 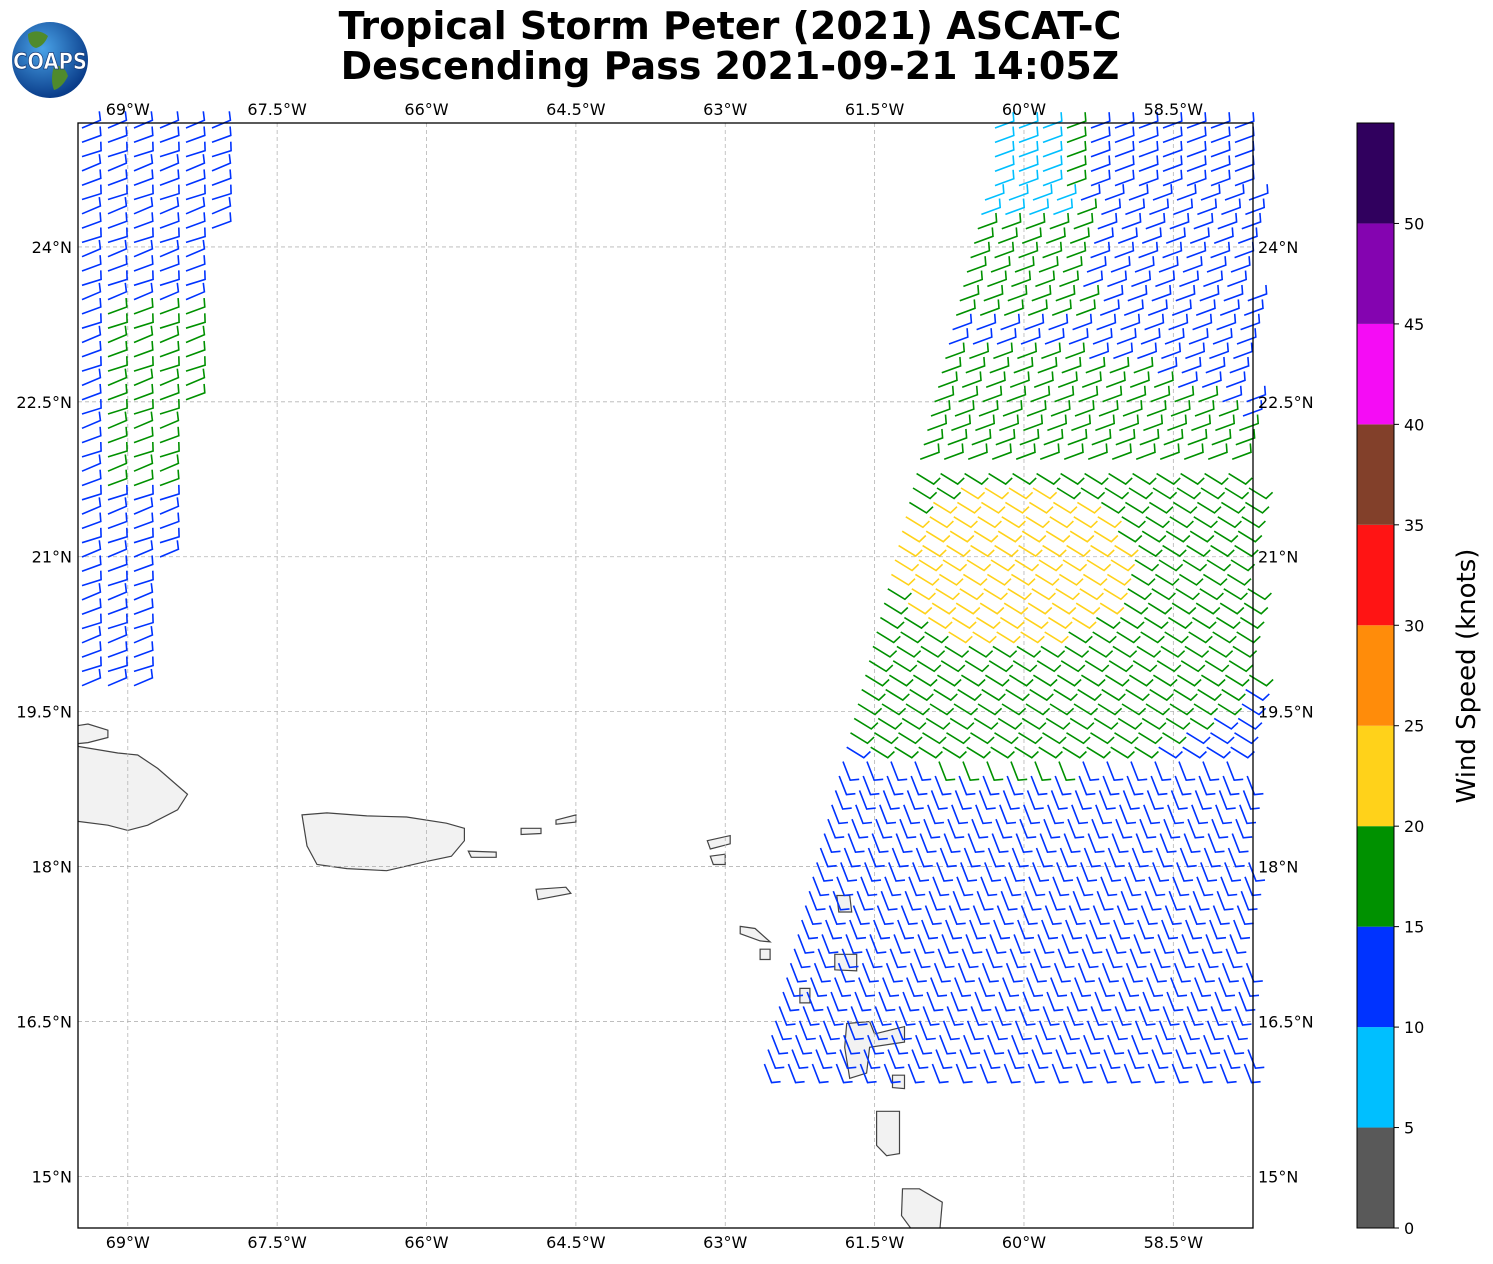 What do you see at coordinates (1414, 525) in the screenshot?
I see `colorbar-tick-label: 35` at bounding box center [1414, 525].